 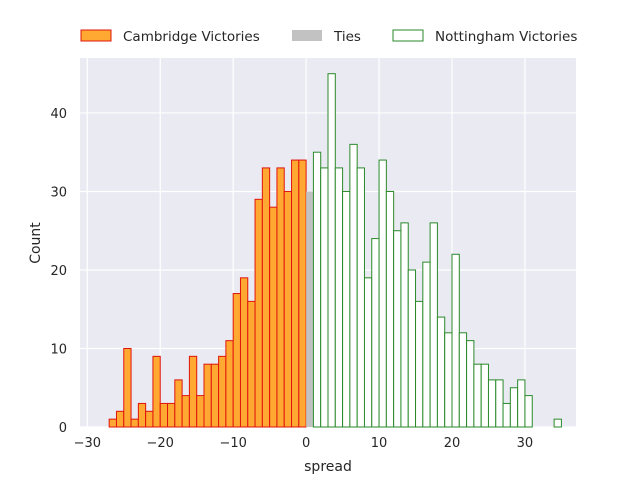 What do you see at coordinates (63, 428) in the screenshot?
I see `y-tick-label: 0` at bounding box center [63, 428].